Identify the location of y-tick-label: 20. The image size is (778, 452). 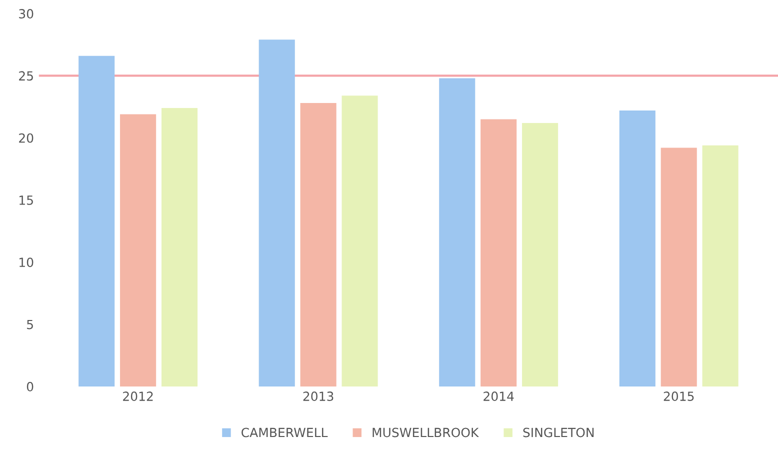
(26, 138).